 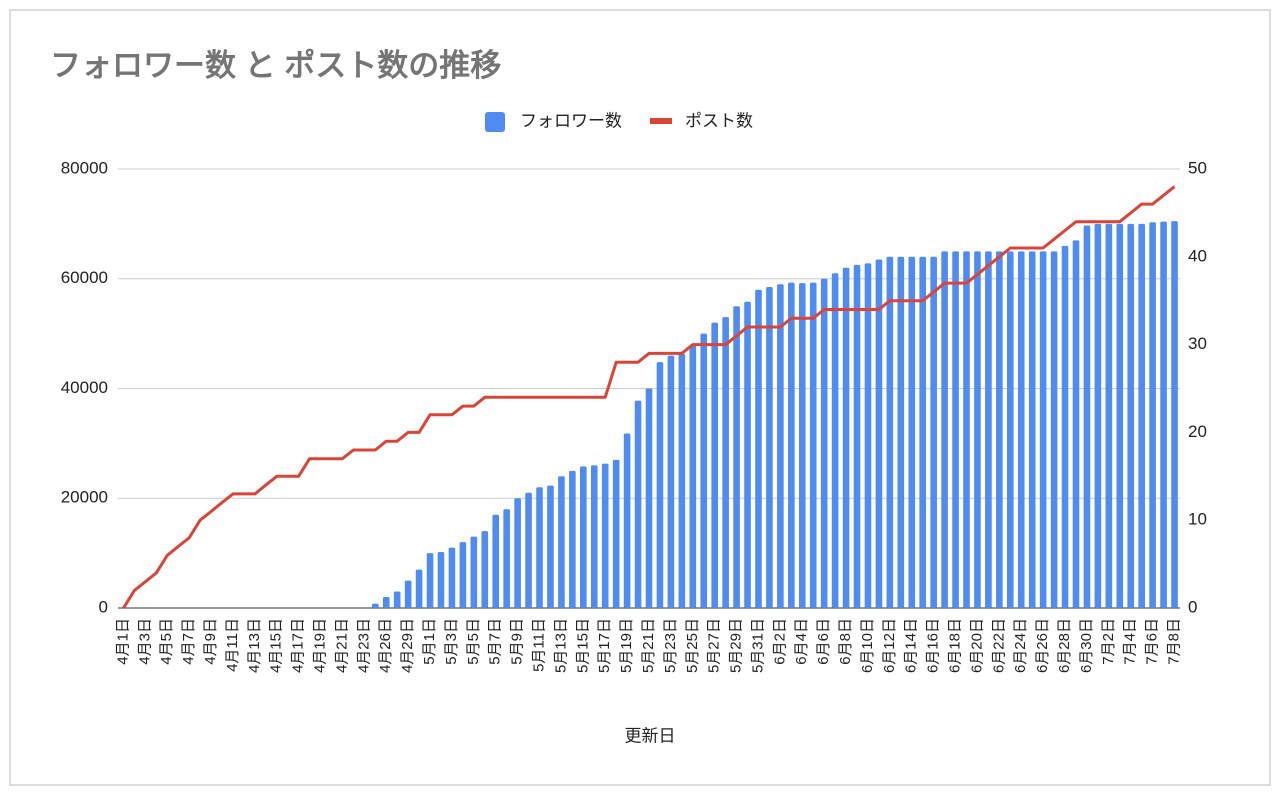 What do you see at coordinates (757, 645) in the screenshot?
I see `x-tick-label: 5月31日` at bounding box center [757, 645].